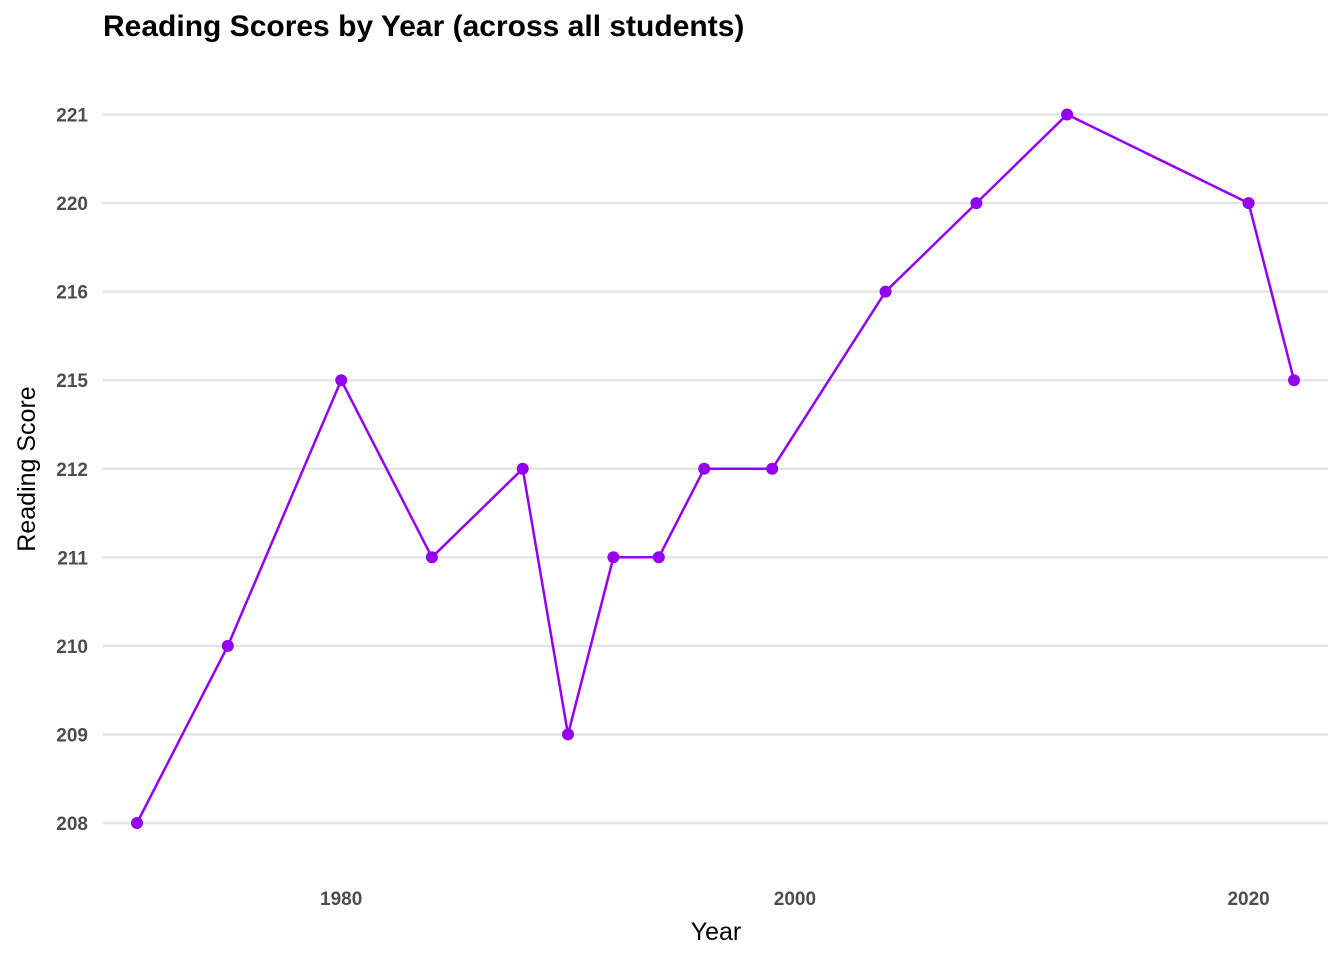 Image resolution: width=1344 pixels, height=960 pixels. Describe the element at coordinates (27, 468) in the screenshot. I see `y-axis-title: Reading Score` at that location.